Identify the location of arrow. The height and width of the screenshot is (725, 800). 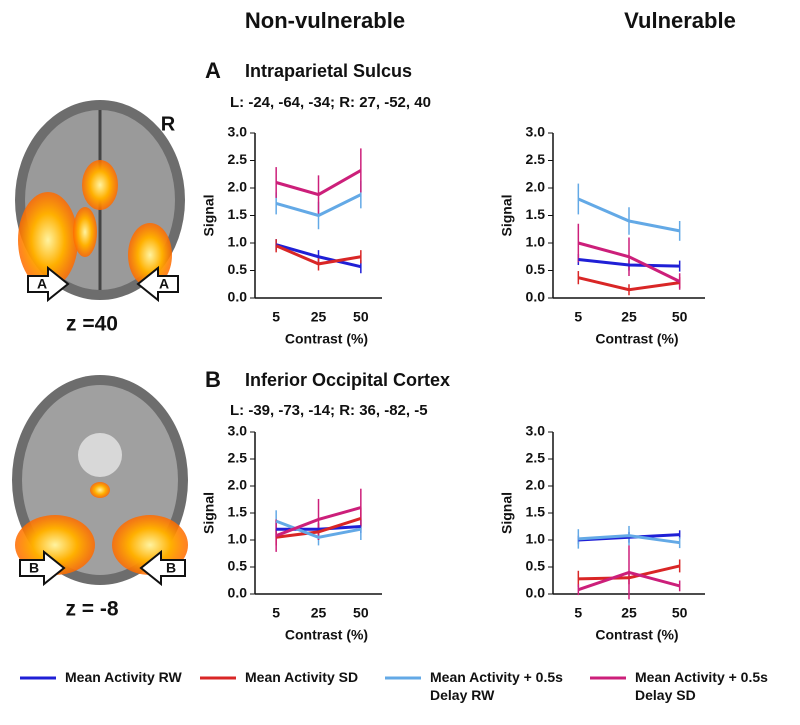
(102, 426).